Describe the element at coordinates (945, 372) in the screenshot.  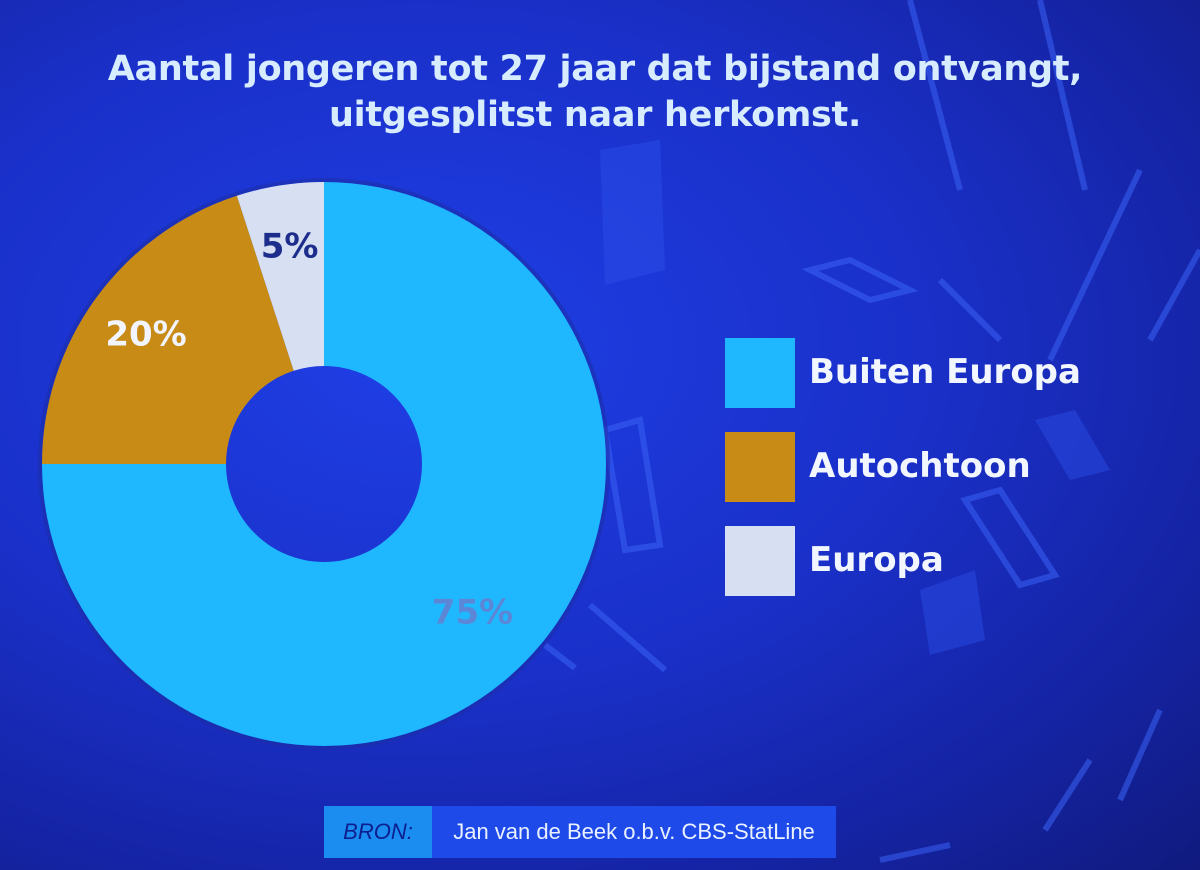
I see `legend-label-buiten-europa: Buiten Europa` at that location.